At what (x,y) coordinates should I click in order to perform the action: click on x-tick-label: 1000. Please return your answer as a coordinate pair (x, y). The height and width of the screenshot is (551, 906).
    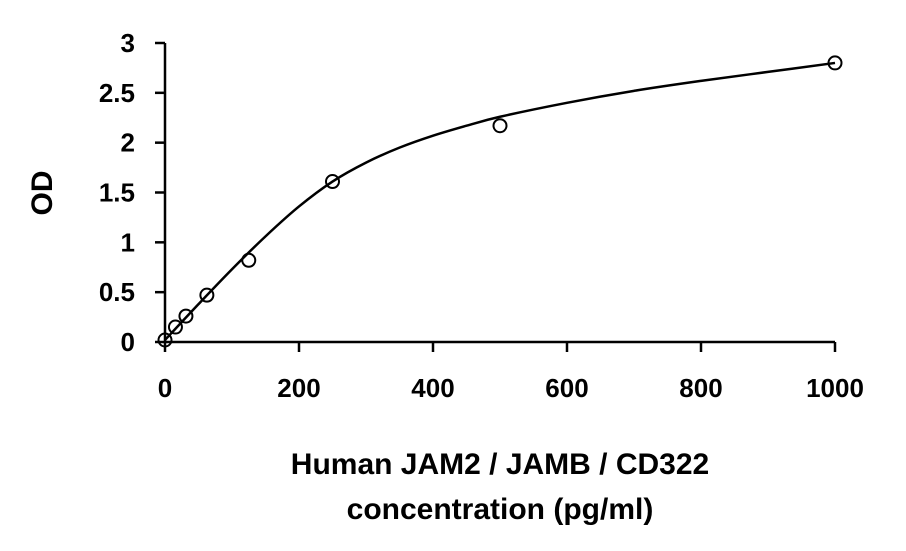
    Looking at the image, I should click on (835, 388).